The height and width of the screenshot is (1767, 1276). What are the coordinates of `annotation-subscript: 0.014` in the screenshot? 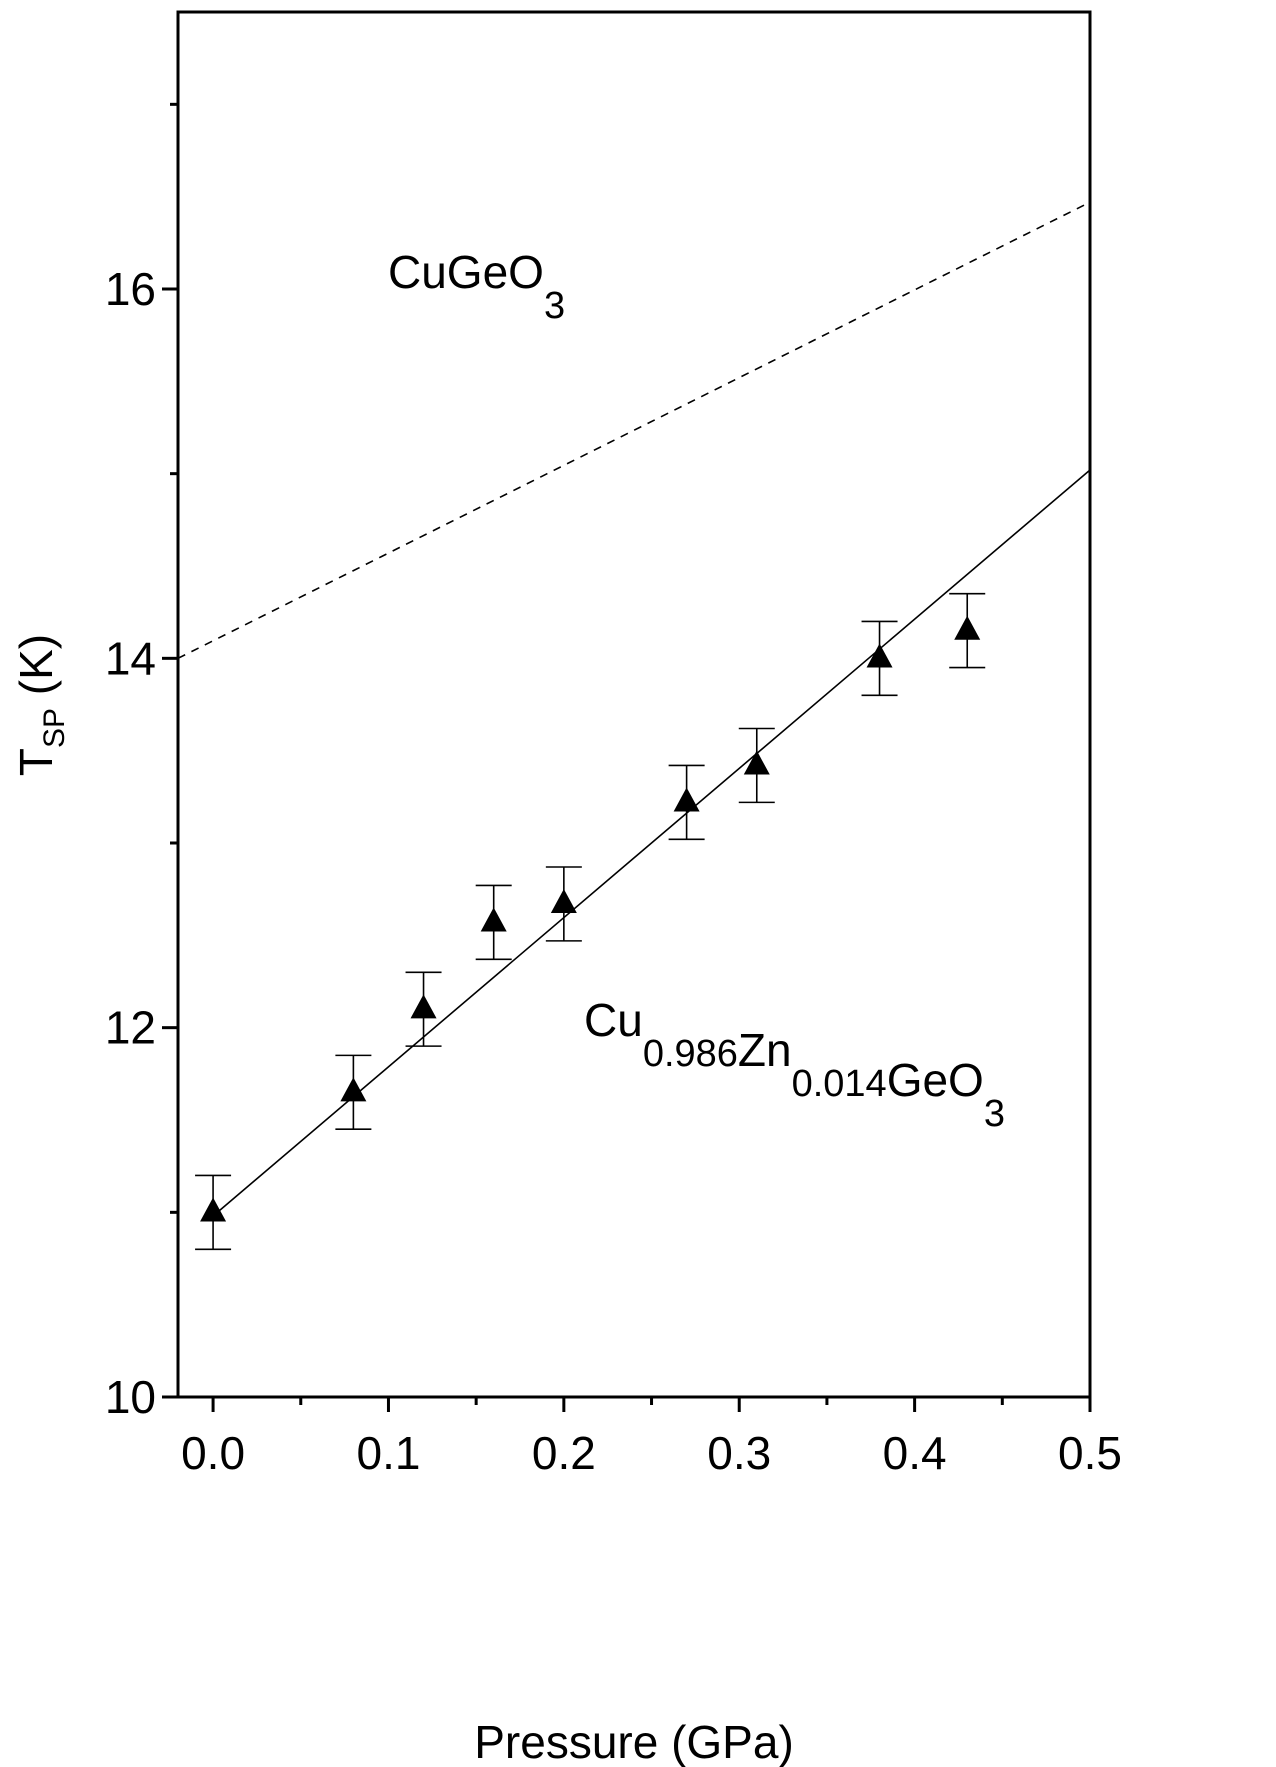 It's located at (839, 1084).